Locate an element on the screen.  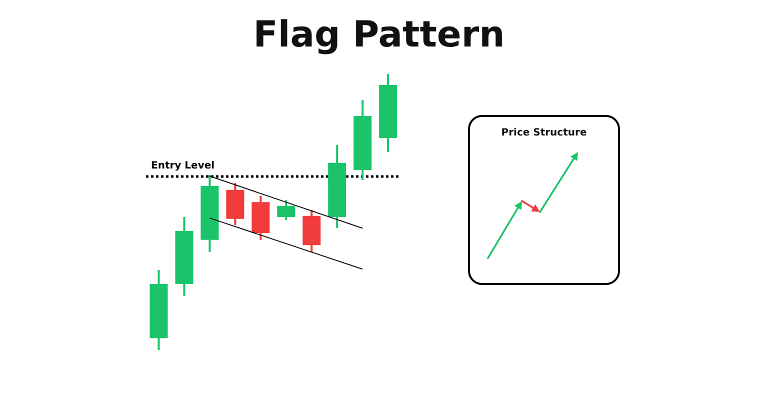
chart-title: Flag Pattern is located at coordinates (379, 35).